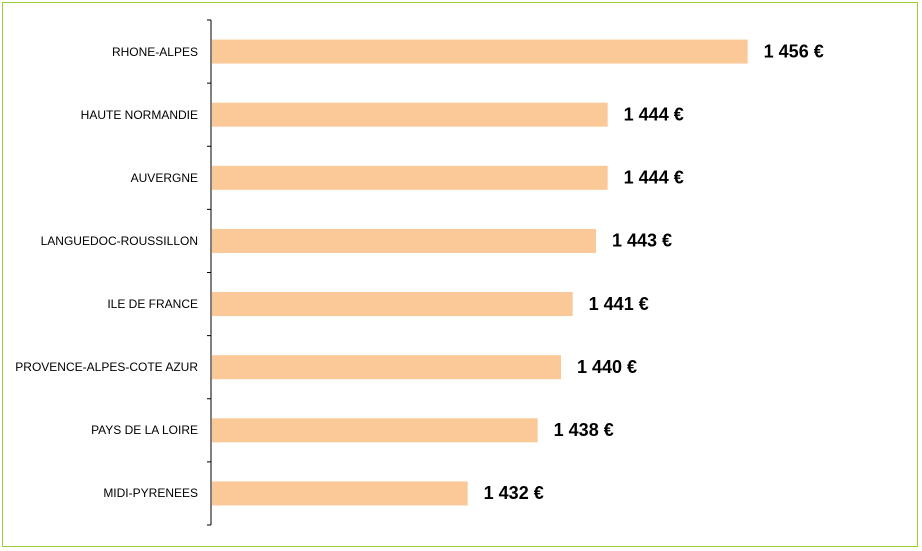 The image size is (922, 551). I want to click on category-text: LANGUEDOC-ROUSSILLON, so click(119, 240).